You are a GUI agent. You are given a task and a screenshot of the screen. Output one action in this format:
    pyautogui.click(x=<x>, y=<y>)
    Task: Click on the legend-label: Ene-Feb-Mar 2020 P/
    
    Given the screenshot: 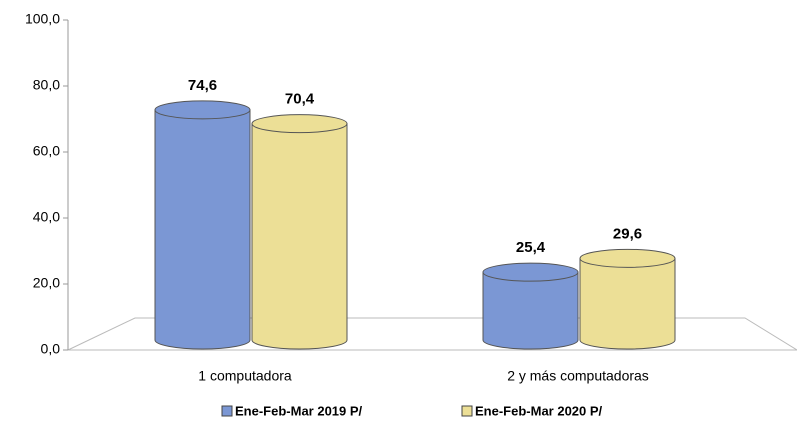 What is the action you would take?
    pyautogui.click(x=539, y=410)
    